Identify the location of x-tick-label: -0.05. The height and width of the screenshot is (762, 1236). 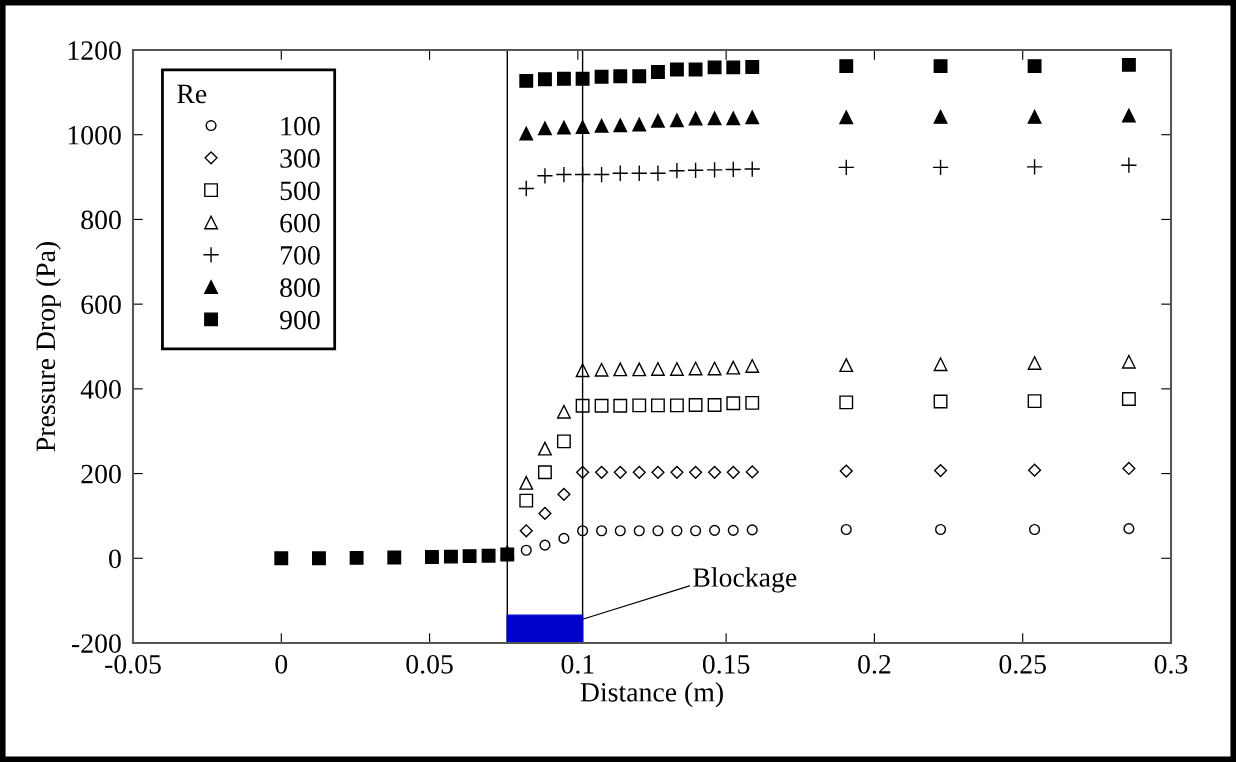
(133, 664).